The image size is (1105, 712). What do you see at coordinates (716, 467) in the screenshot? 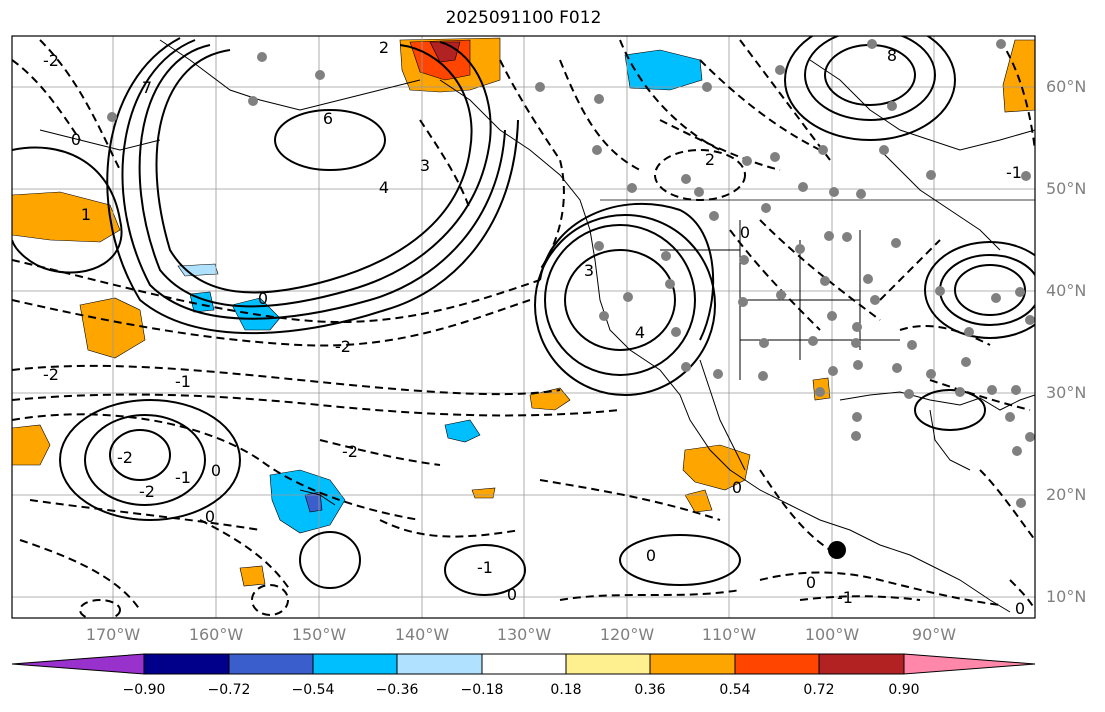
I see `orange-patch-baja` at bounding box center [716, 467].